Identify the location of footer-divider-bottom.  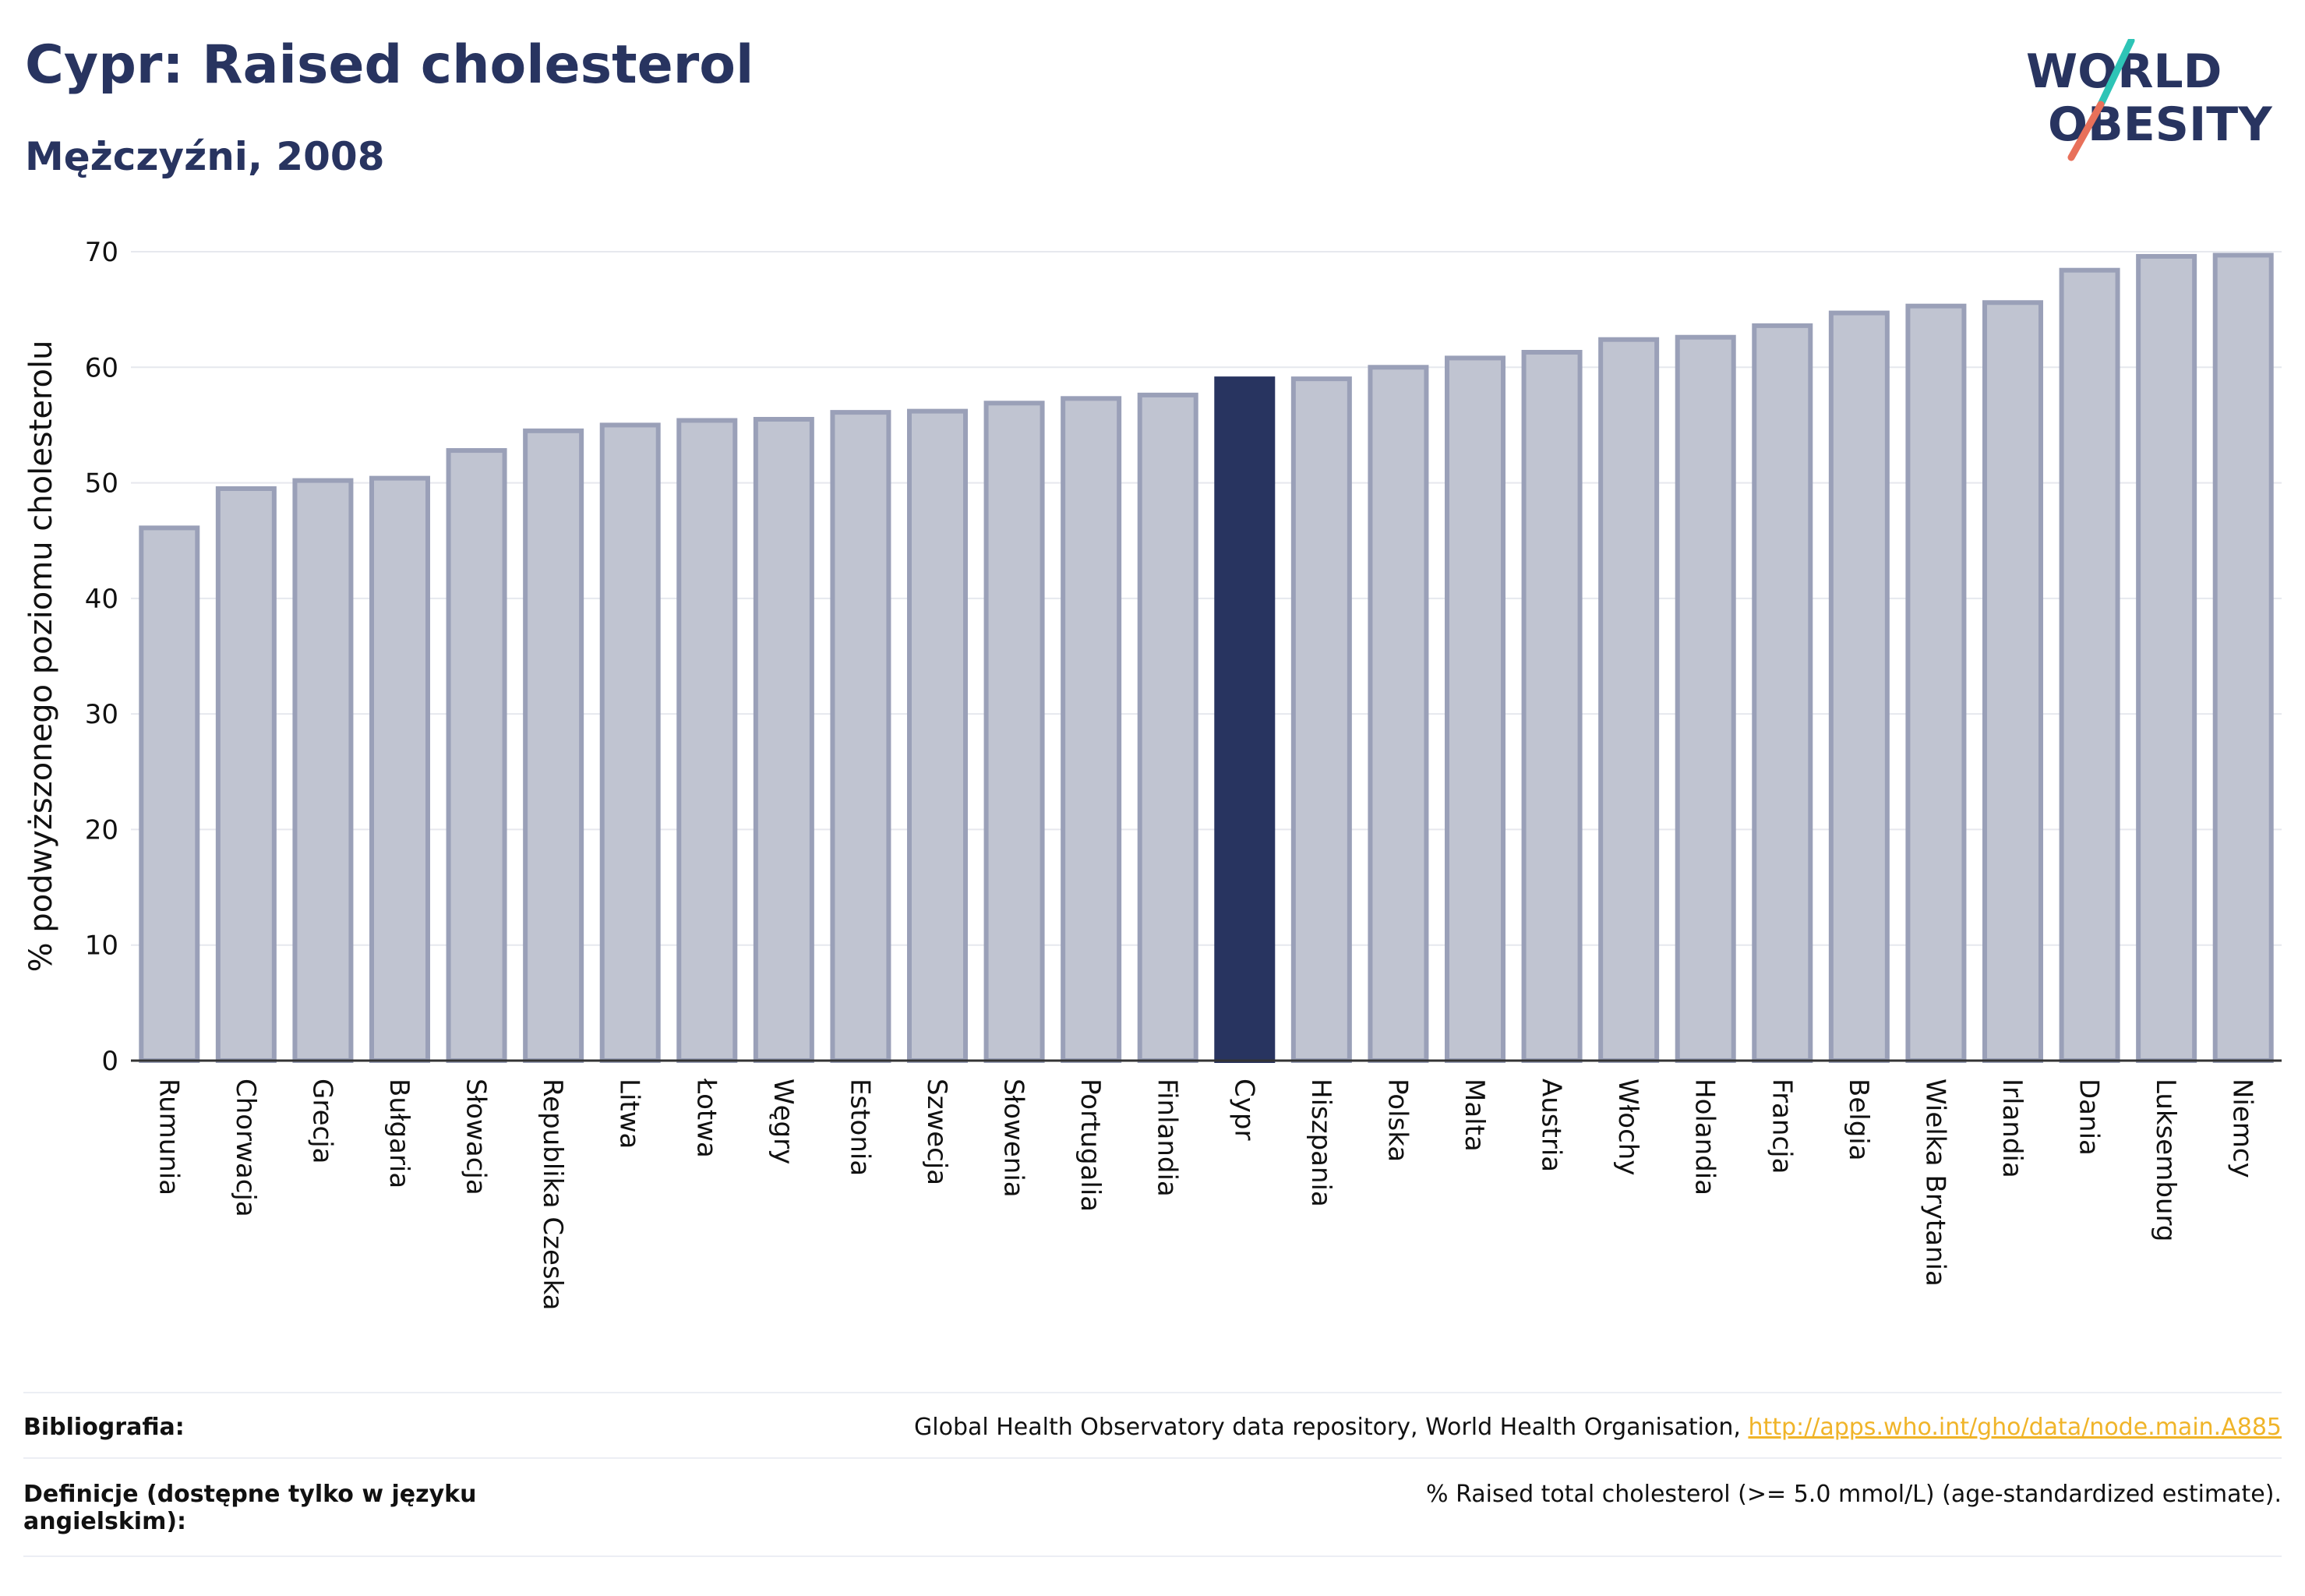
(1152, 1556).